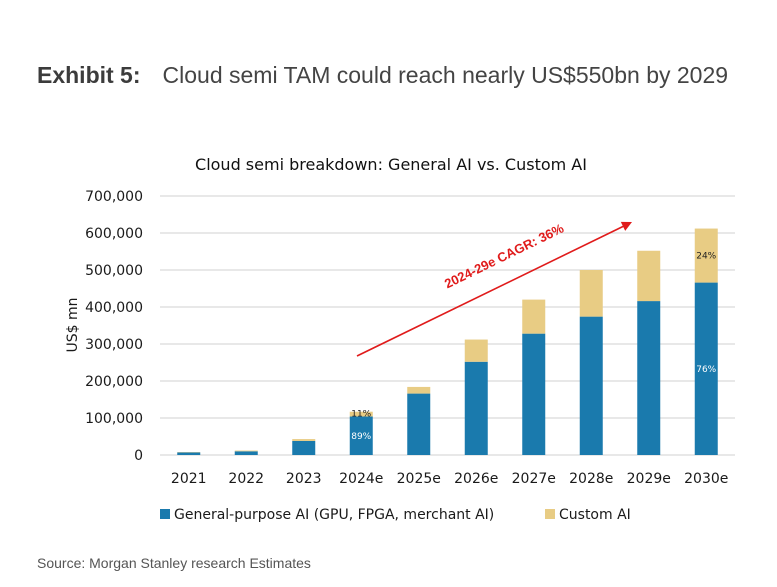 This screenshot has height=587, width=777. I want to click on cagr-arrow-line, so click(491, 290).